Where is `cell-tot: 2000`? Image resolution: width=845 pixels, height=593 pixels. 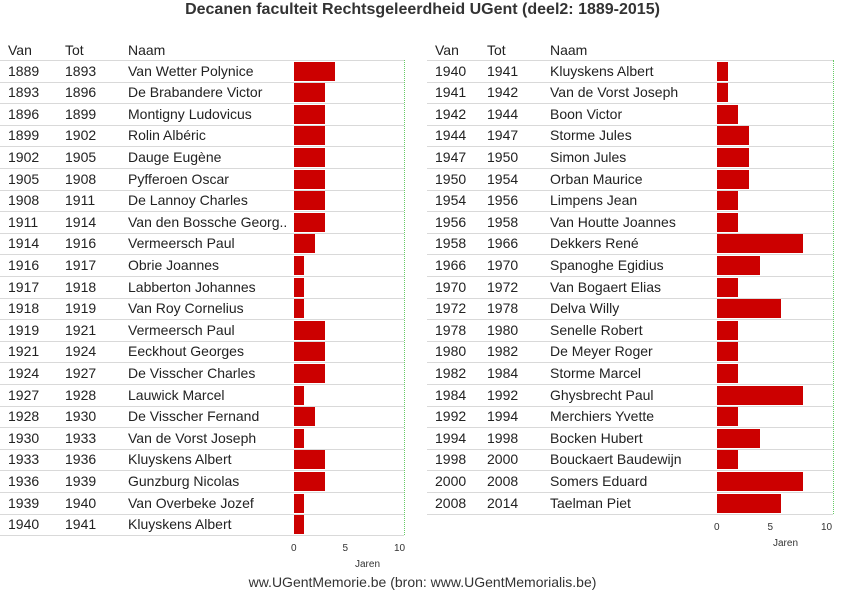
cell-tot: 2000 is located at coordinates (503, 459).